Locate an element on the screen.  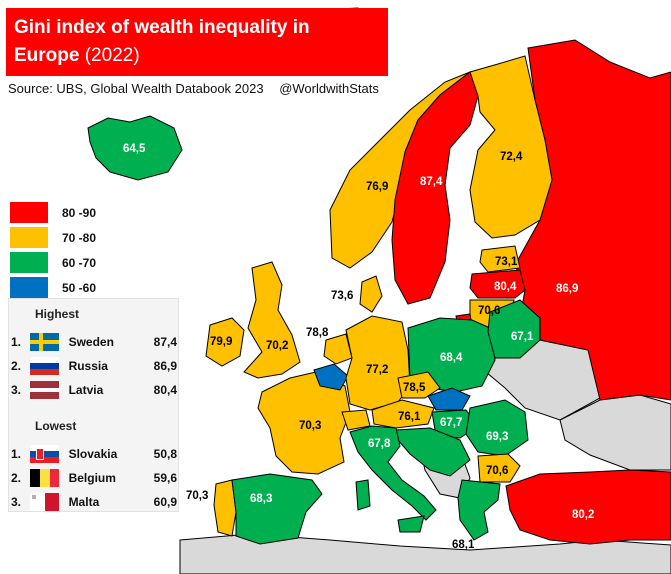
title-region: Europe is located at coordinates (47, 55).